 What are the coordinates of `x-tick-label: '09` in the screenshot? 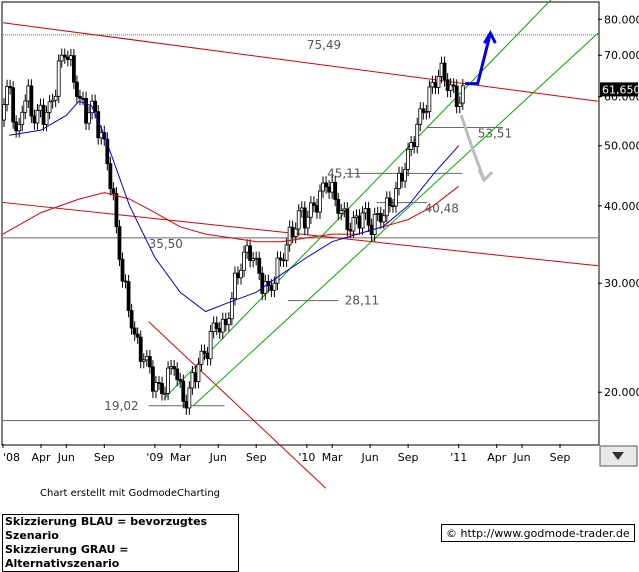 It's located at (154, 457).